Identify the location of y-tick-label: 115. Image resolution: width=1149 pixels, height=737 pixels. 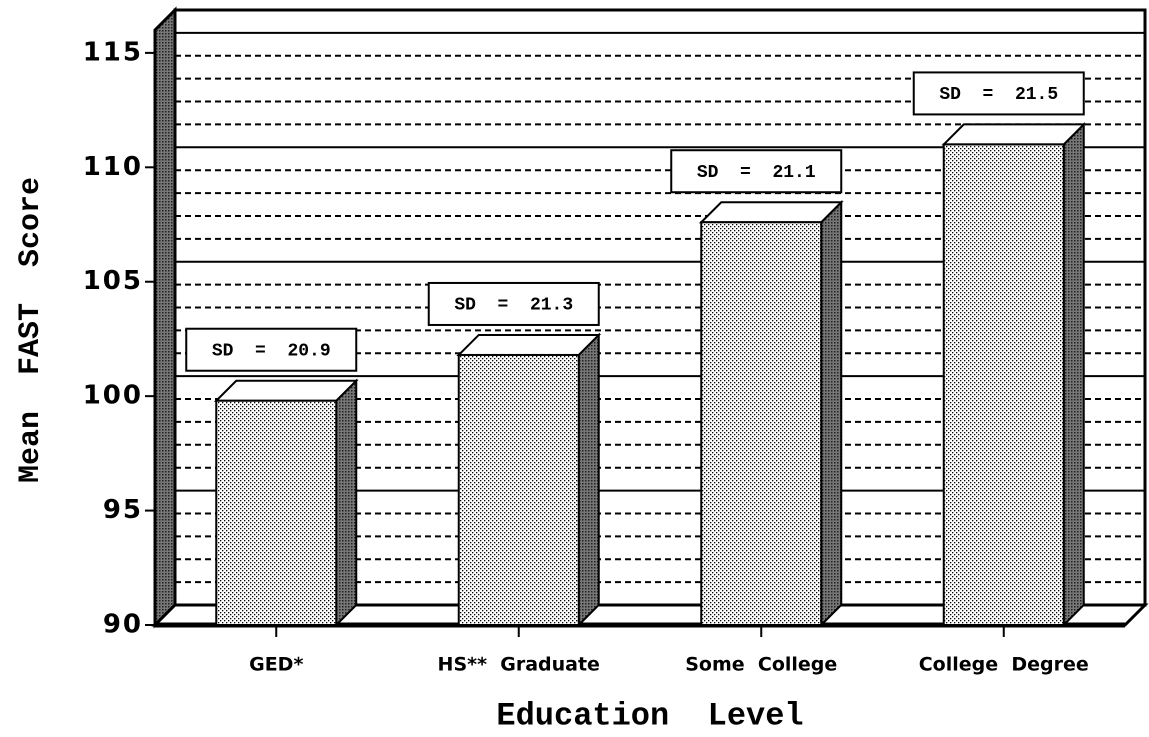
(113, 52).